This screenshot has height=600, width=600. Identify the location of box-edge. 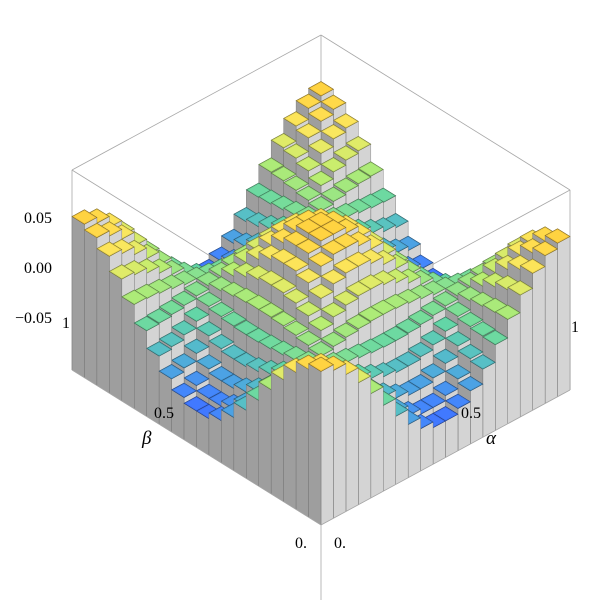
(196, 102).